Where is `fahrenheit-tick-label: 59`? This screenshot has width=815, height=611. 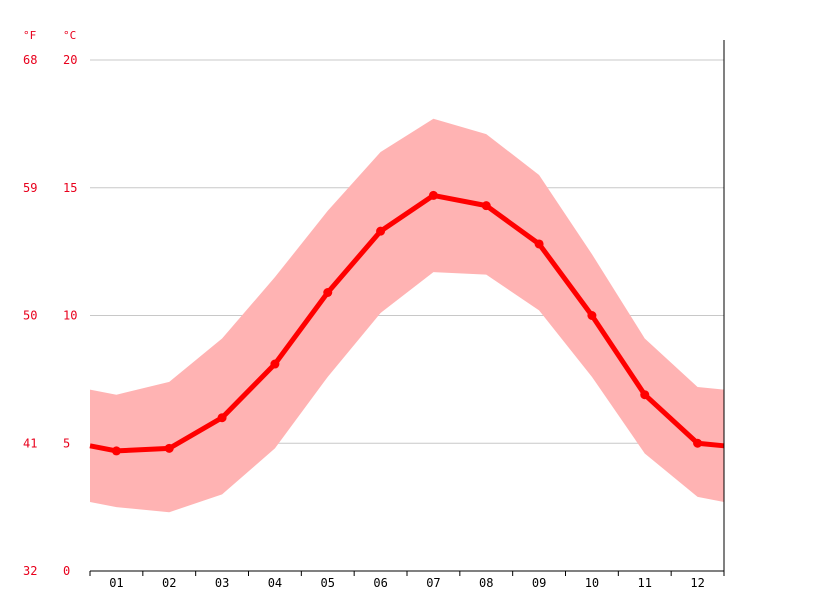
fahrenheit-tick-label: 59 is located at coordinates (30, 188).